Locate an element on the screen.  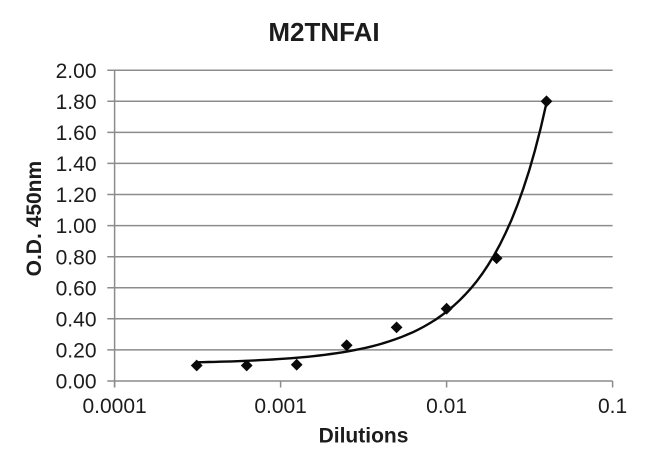
svg-text: 0.001 is located at coordinates (280, 406).